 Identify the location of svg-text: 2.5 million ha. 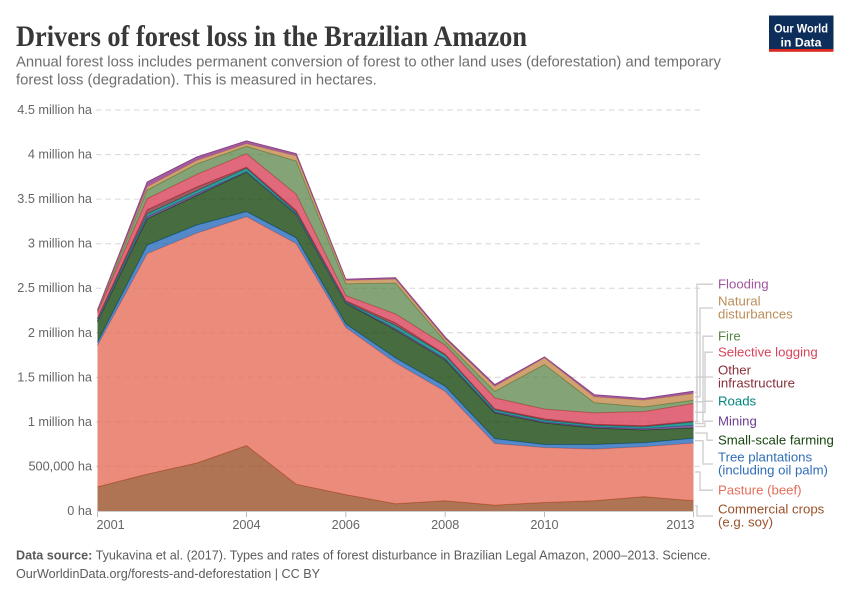
(55, 288).